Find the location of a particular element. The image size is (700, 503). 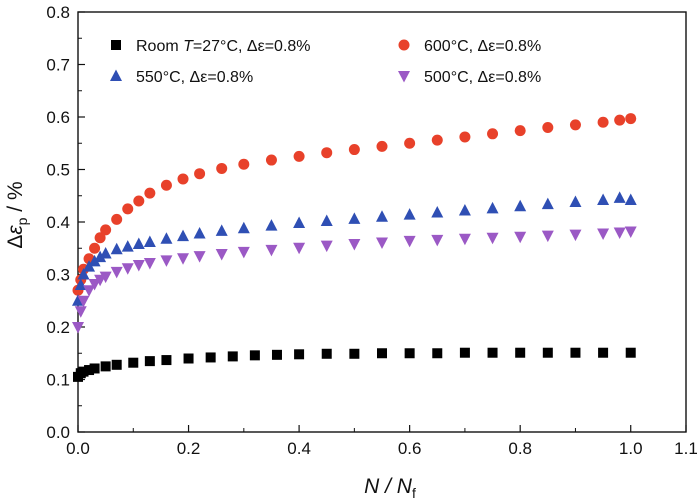

y-axis: 0.0 0.1 0.2 0.3 0.4 0.5 0.6 0.7 0.8 is located at coordinates (65, 222).